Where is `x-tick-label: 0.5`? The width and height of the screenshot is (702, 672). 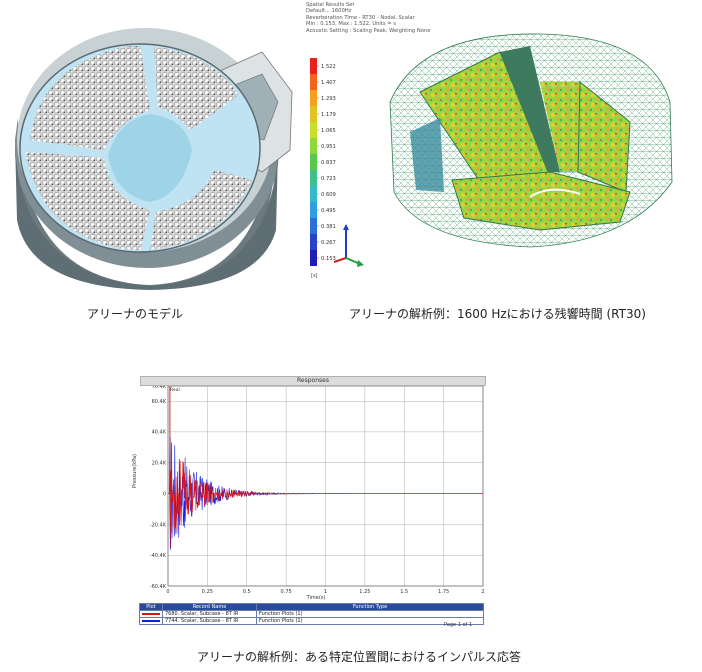
x-tick-label: 0.5 is located at coordinates (247, 592).